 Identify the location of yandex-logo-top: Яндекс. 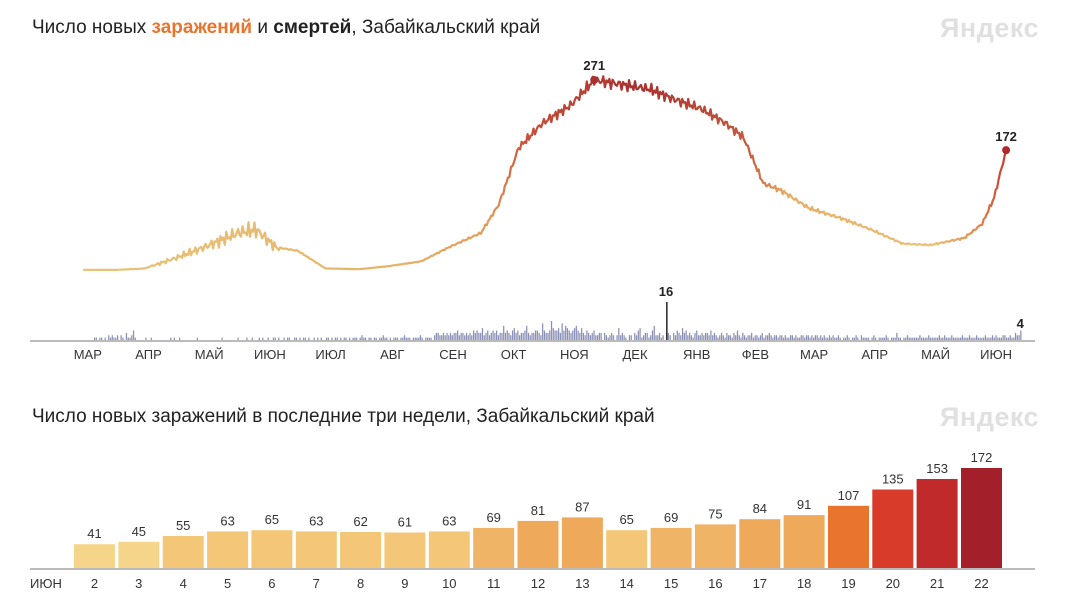
(990, 28).